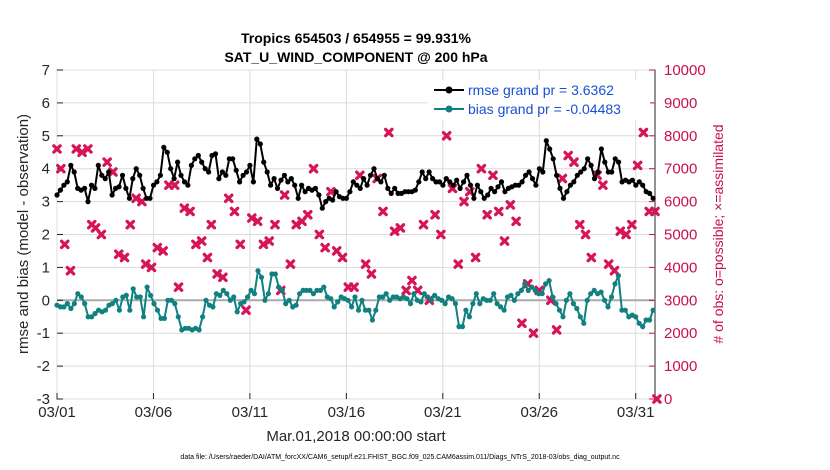 This screenshot has width=830, height=470. What do you see at coordinates (46, 202) in the screenshot?
I see `y-tick-label: 3` at bounding box center [46, 202].